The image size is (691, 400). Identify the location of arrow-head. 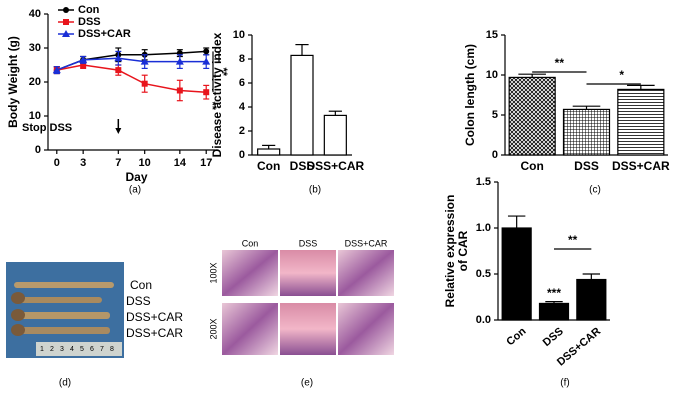
(118, 131).